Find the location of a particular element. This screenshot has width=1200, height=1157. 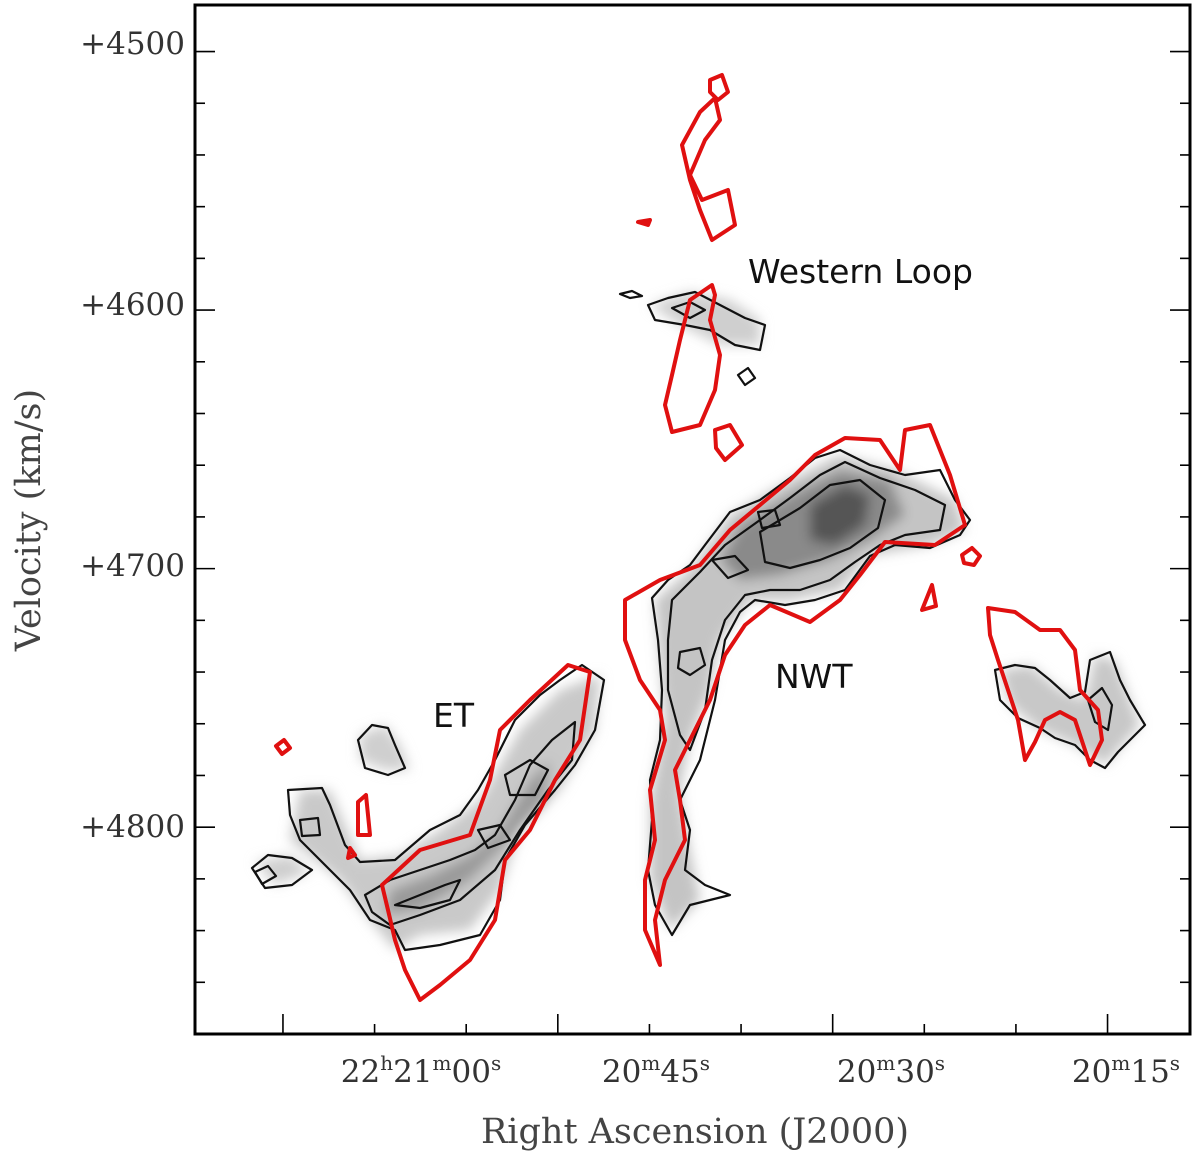

et-contour-mid is located at coordinates (470, 823).